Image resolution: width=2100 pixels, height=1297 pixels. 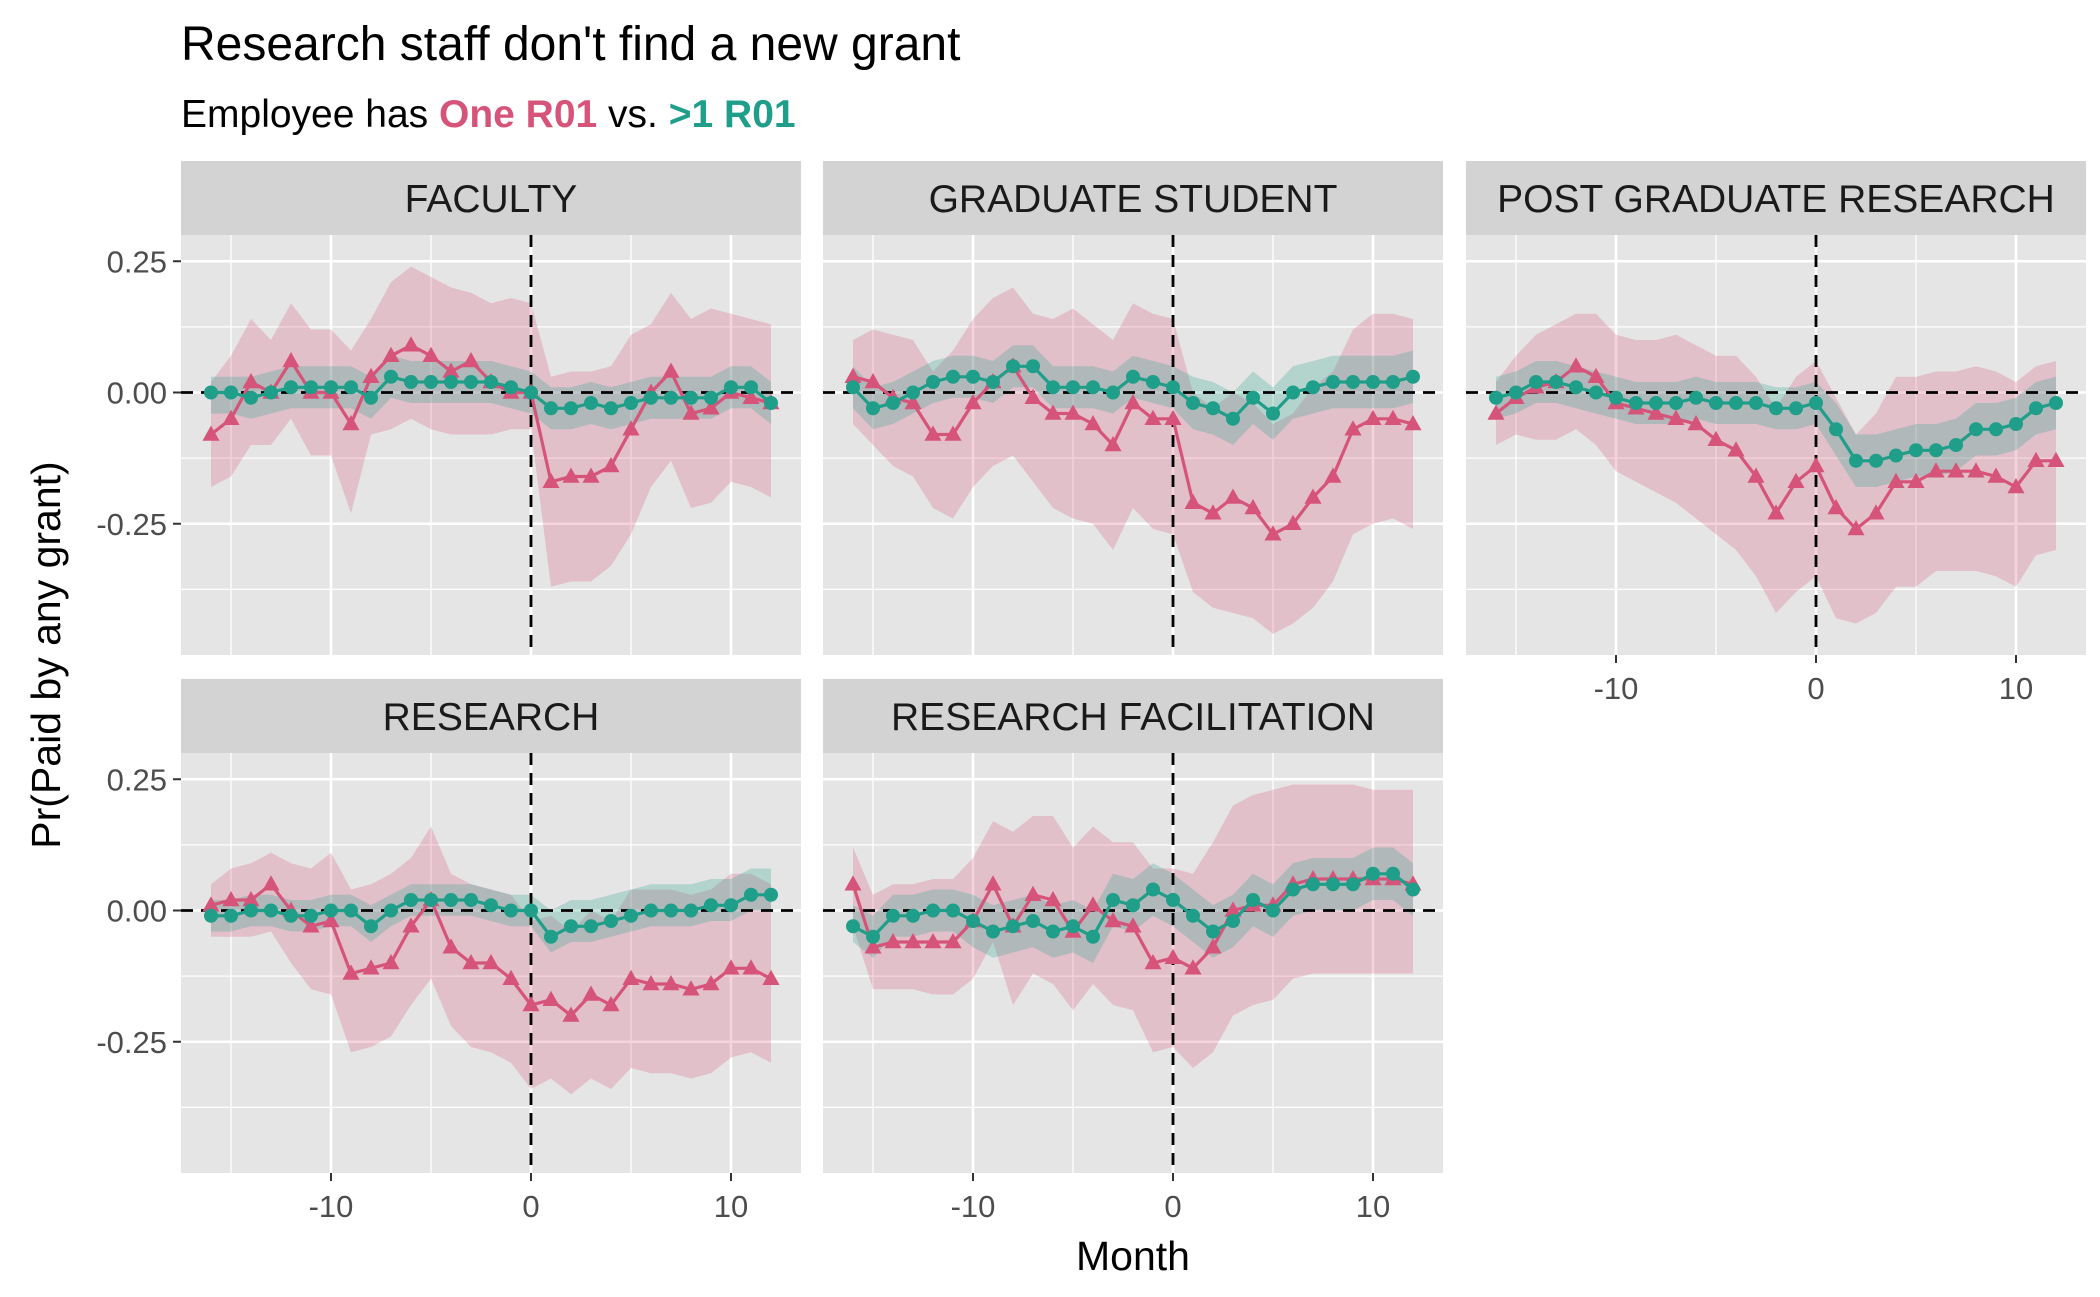 What do you see at coordinates (46, 654) in the screenshot?
I see `y-axis-title: Pr(Paid by any grant)` at bounding box center [46, 654].